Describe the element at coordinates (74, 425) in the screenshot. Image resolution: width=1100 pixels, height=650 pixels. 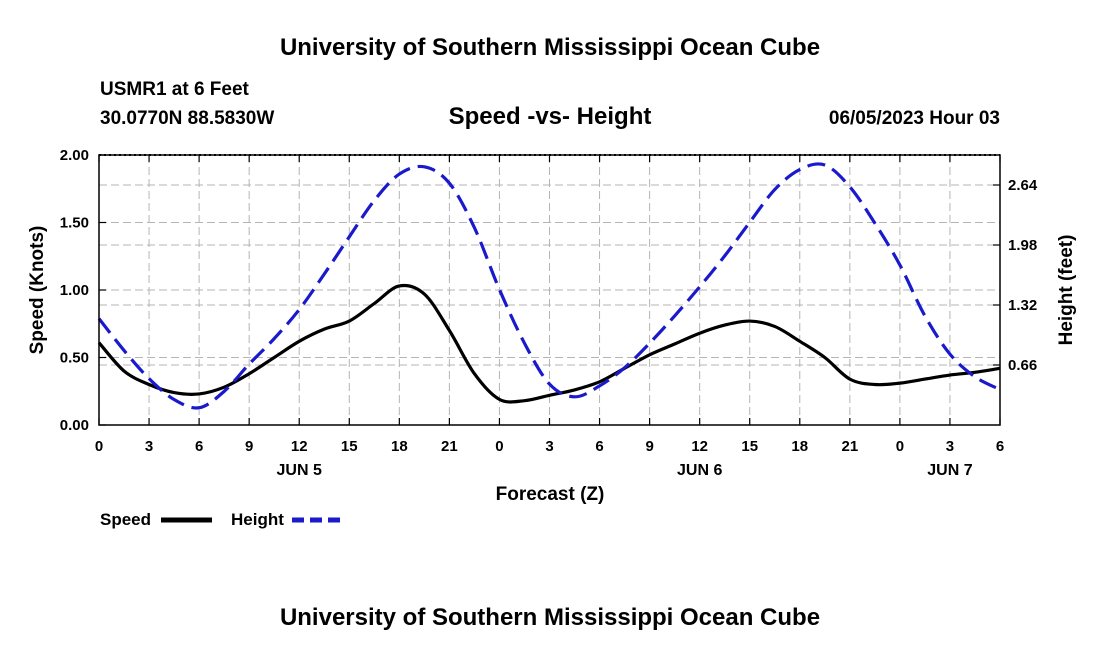
I see `y-tick-label: 0.00` at that location.